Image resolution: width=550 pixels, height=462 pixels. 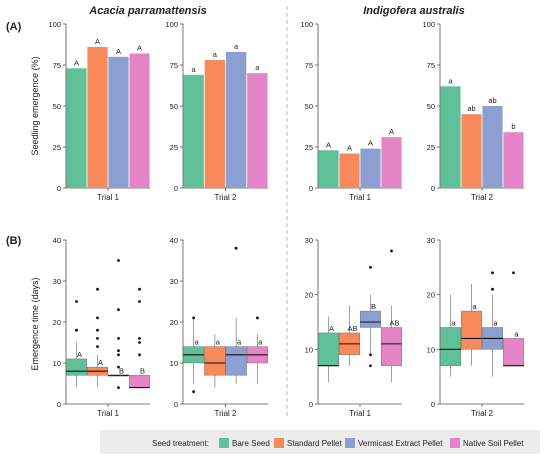 I want to click on chart-B-1: 0 10 20 30 40 Trial 1 A A B B, so click(x=101, y=327).